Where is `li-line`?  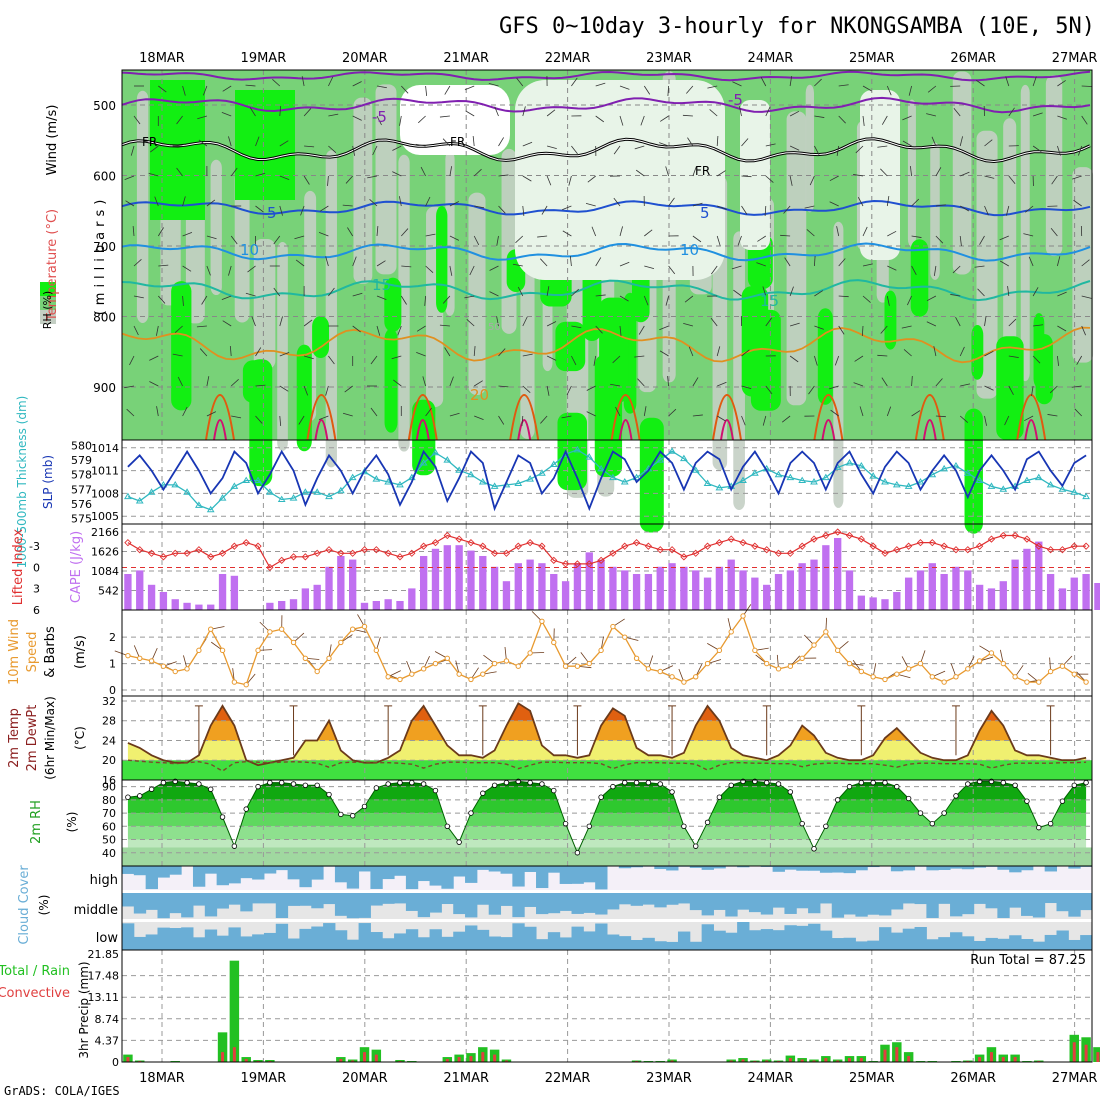 li-line is located at coordinates (607, 550).